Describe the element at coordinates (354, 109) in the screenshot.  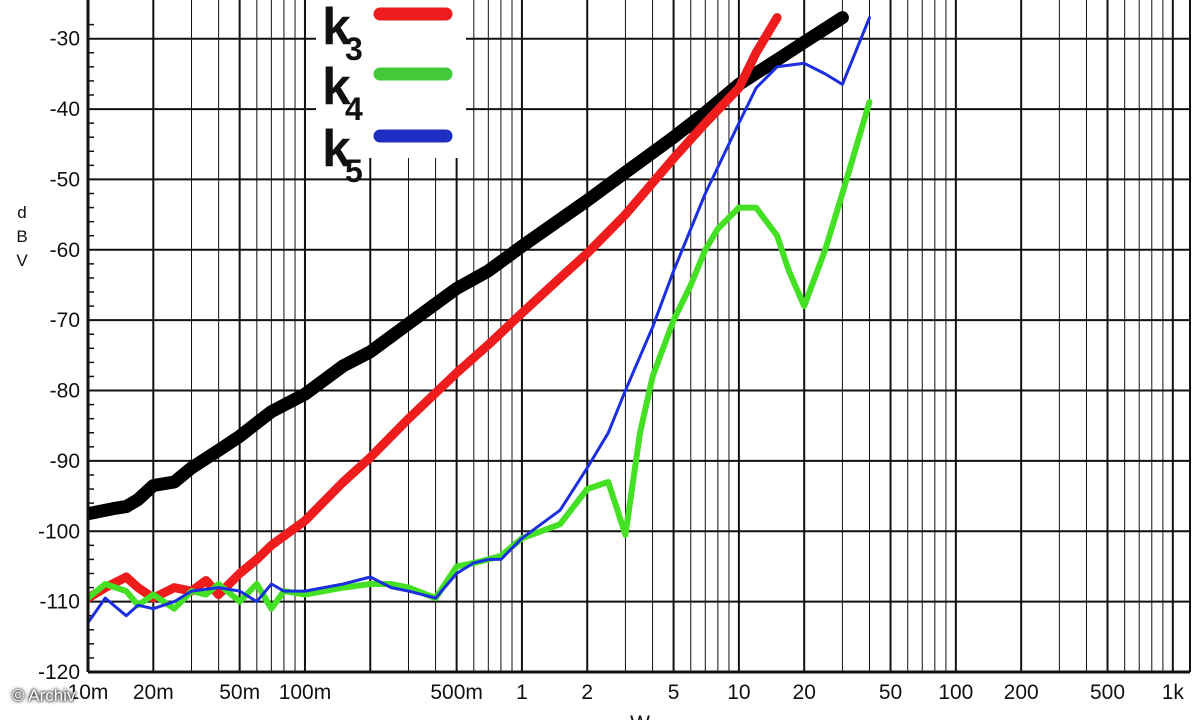
I see `legend-subscript-k4: 4` at that location.